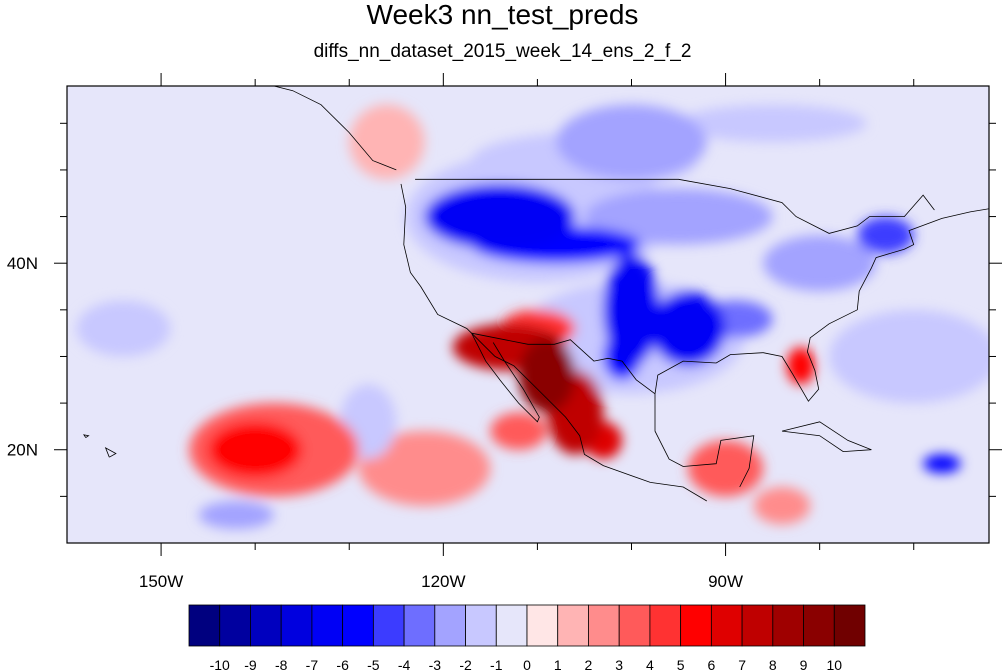 Image resolution: width=1005 pixels, height=672 pixels. I want to click on colorbar-label: 5, so click(681, 664).